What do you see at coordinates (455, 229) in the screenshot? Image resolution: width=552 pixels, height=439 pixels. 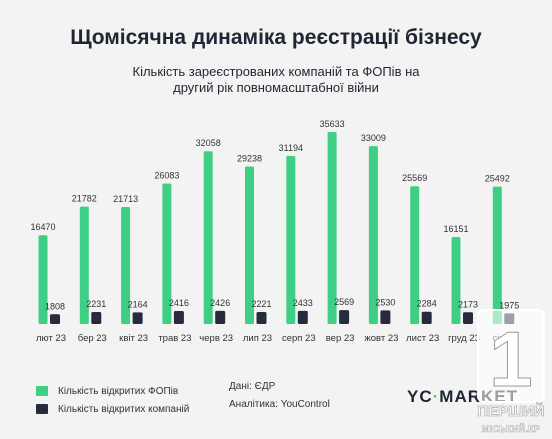 I see `data-label-fop: 16151` at bounding box center [455, 229].